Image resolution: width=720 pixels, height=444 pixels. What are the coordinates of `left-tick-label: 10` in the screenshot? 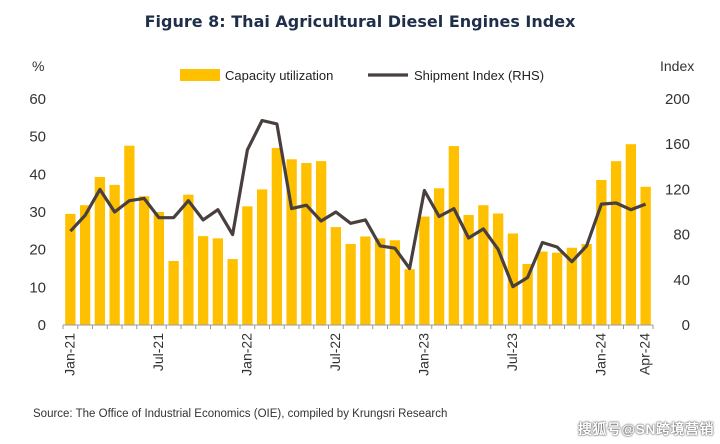 It's located at (37, 287).